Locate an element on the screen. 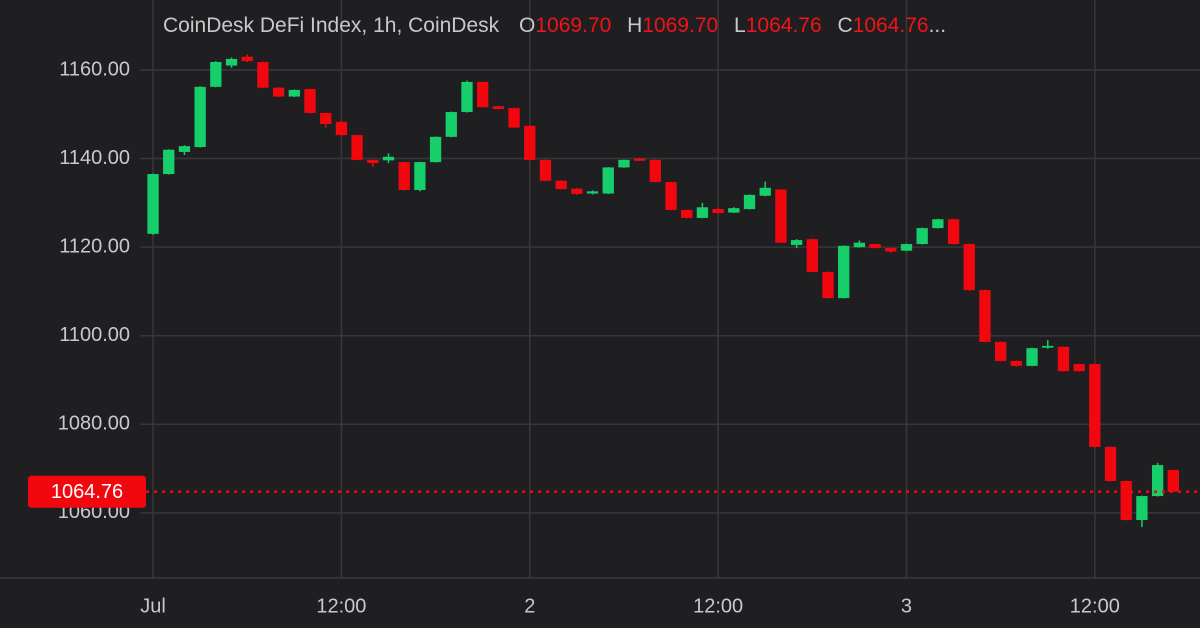  y-tick-label: 1080.00 is located at coordinates (94, 424).